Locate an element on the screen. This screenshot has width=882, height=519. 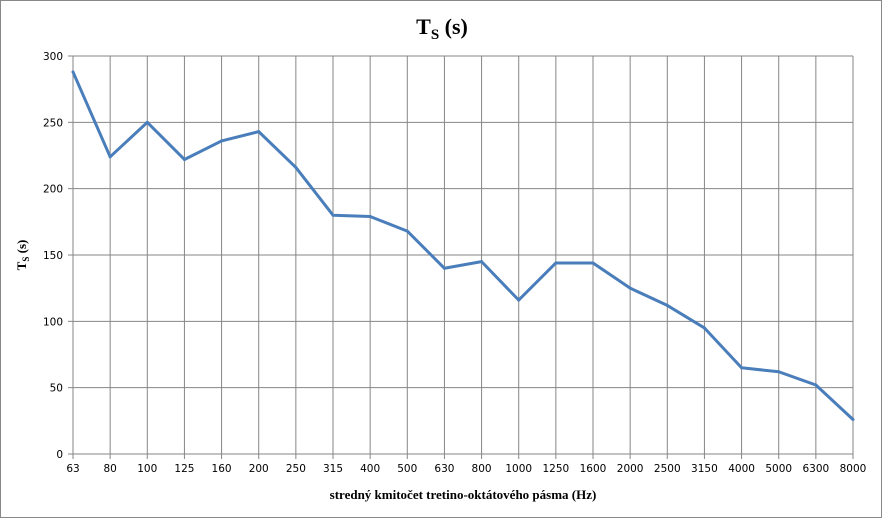
x-tick-label: 200 is located at coordinates (259, 469).